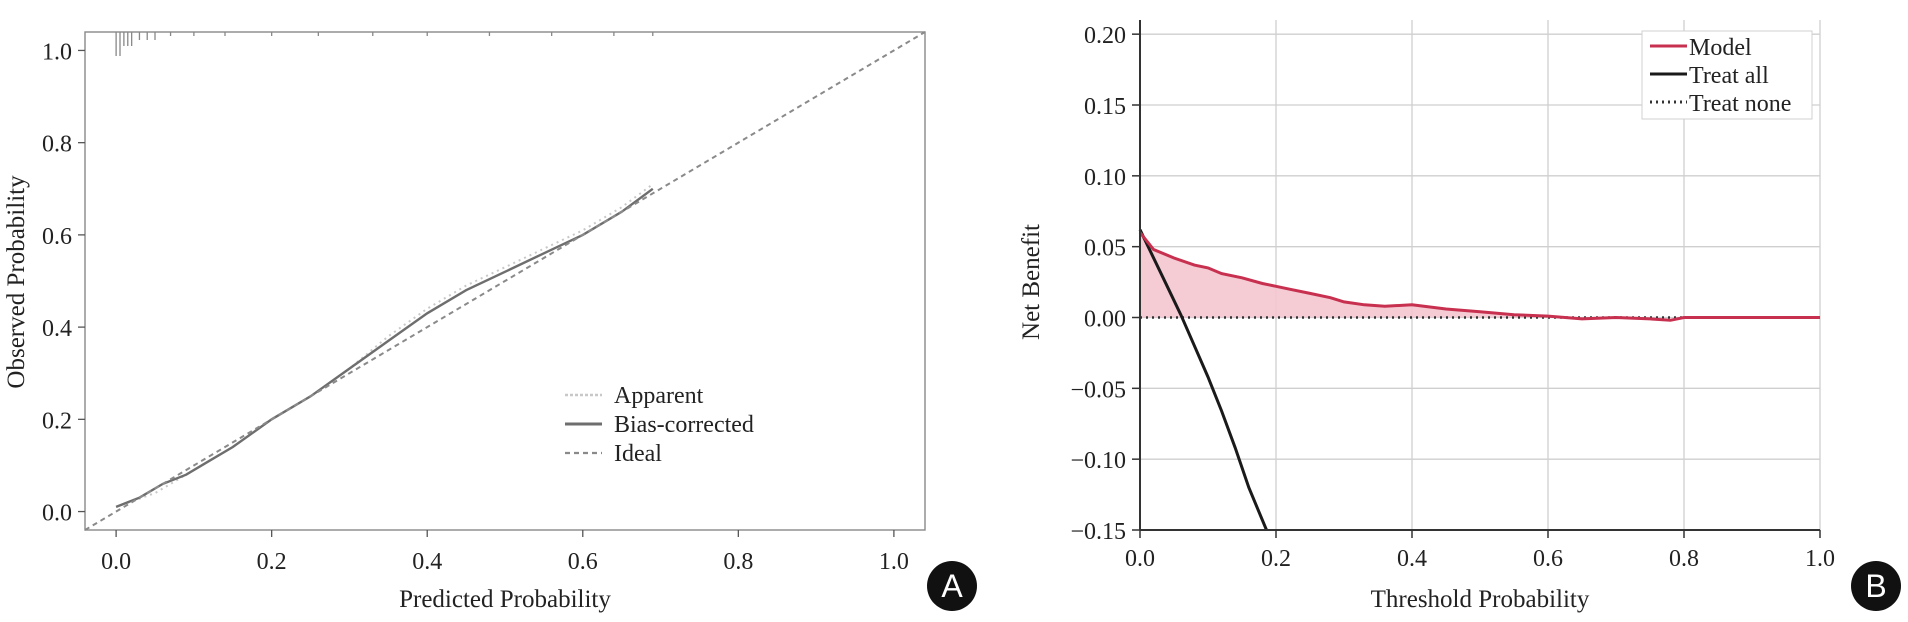  Describe the element at coordinates (1105, 178) in the screenshot. I see `y-tick-label: 0.10` at that location.